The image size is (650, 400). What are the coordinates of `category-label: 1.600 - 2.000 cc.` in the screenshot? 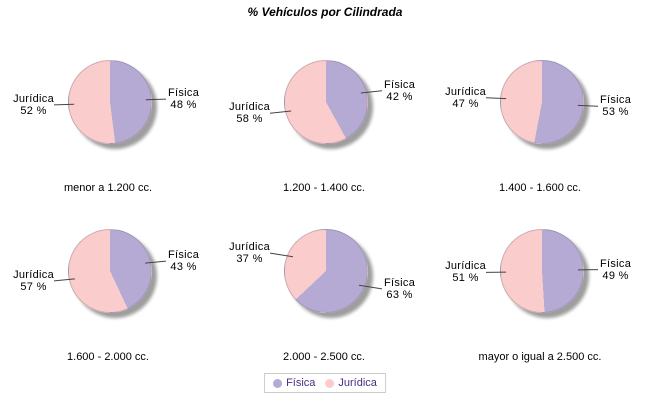 It's located at (108, 357).